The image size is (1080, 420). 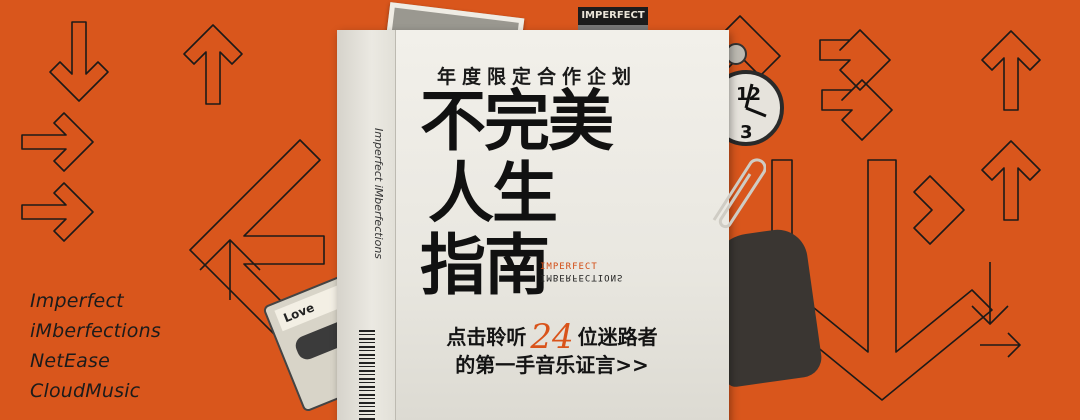 I want to click on caption-line: CloudMusic, so click(x=95, y=391).